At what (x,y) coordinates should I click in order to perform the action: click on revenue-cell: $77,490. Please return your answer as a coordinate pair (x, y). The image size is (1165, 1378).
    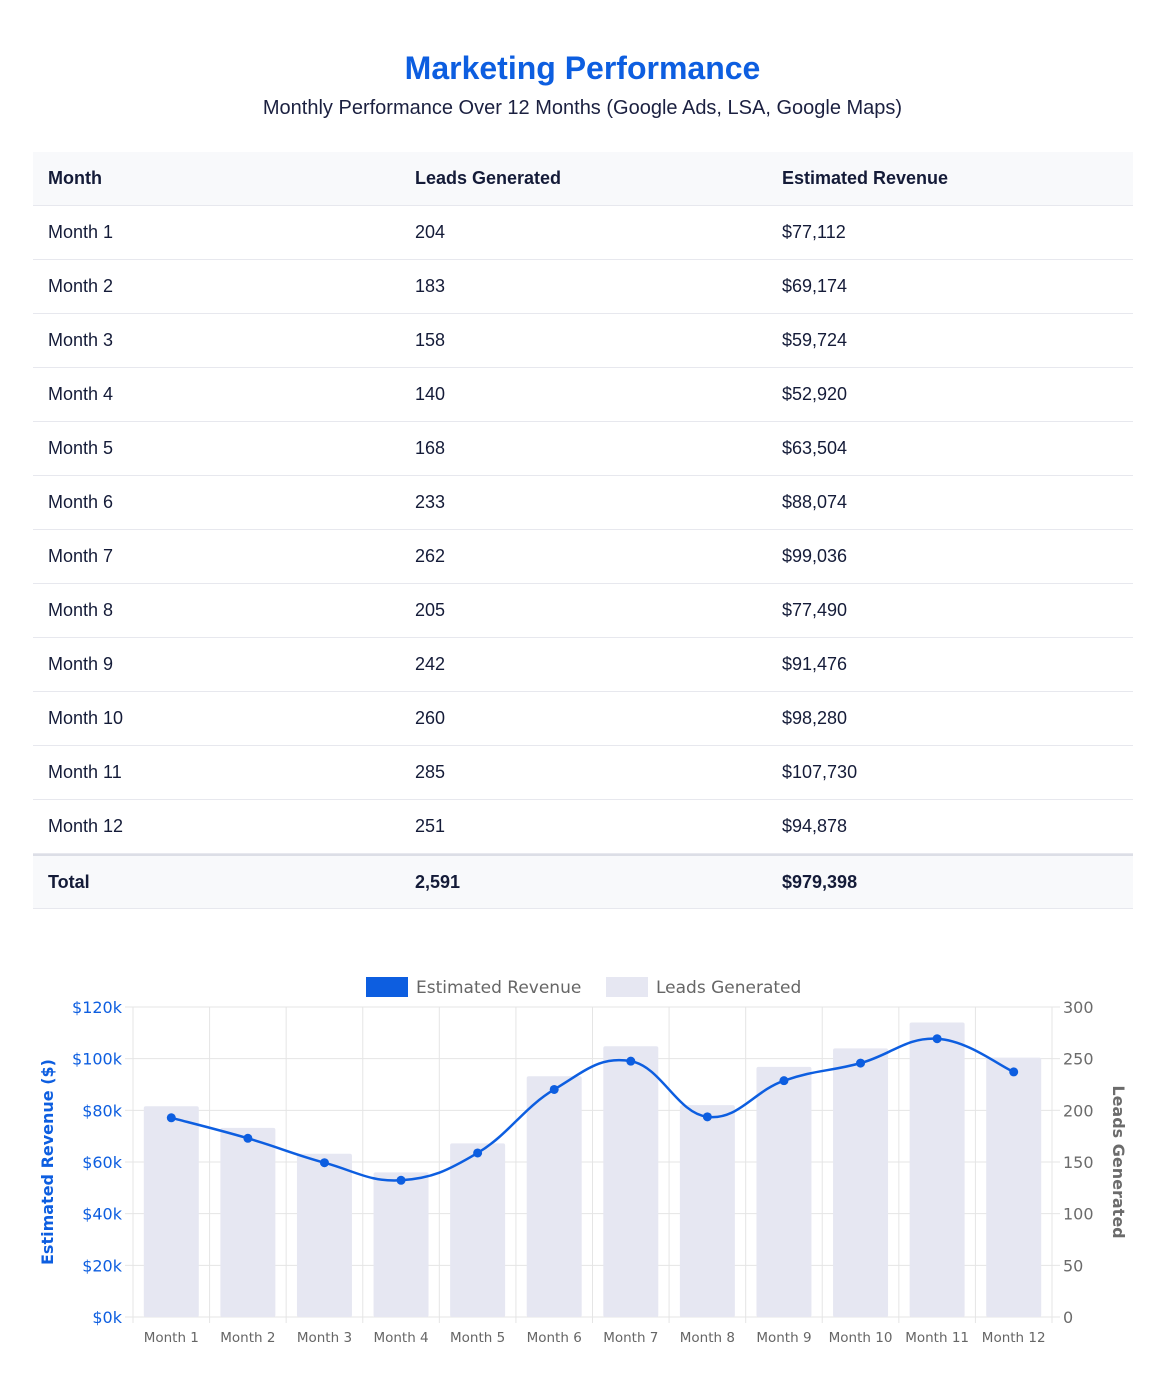
    Looking at the image, I should click on (815, 610).